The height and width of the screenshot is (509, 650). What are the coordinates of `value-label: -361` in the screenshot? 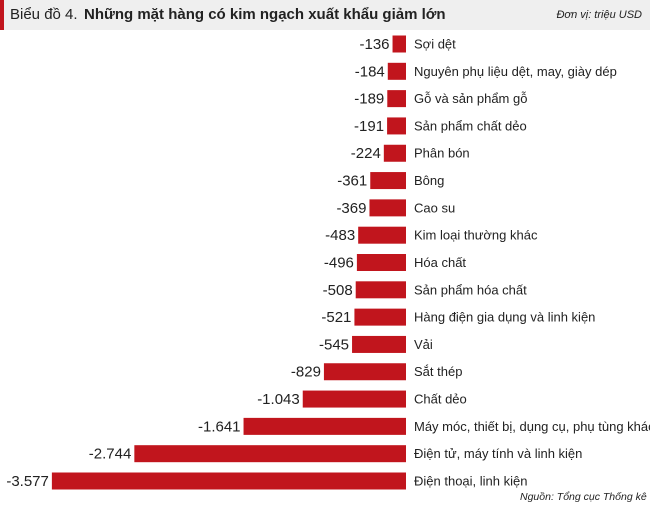 It's located at (352, 181).